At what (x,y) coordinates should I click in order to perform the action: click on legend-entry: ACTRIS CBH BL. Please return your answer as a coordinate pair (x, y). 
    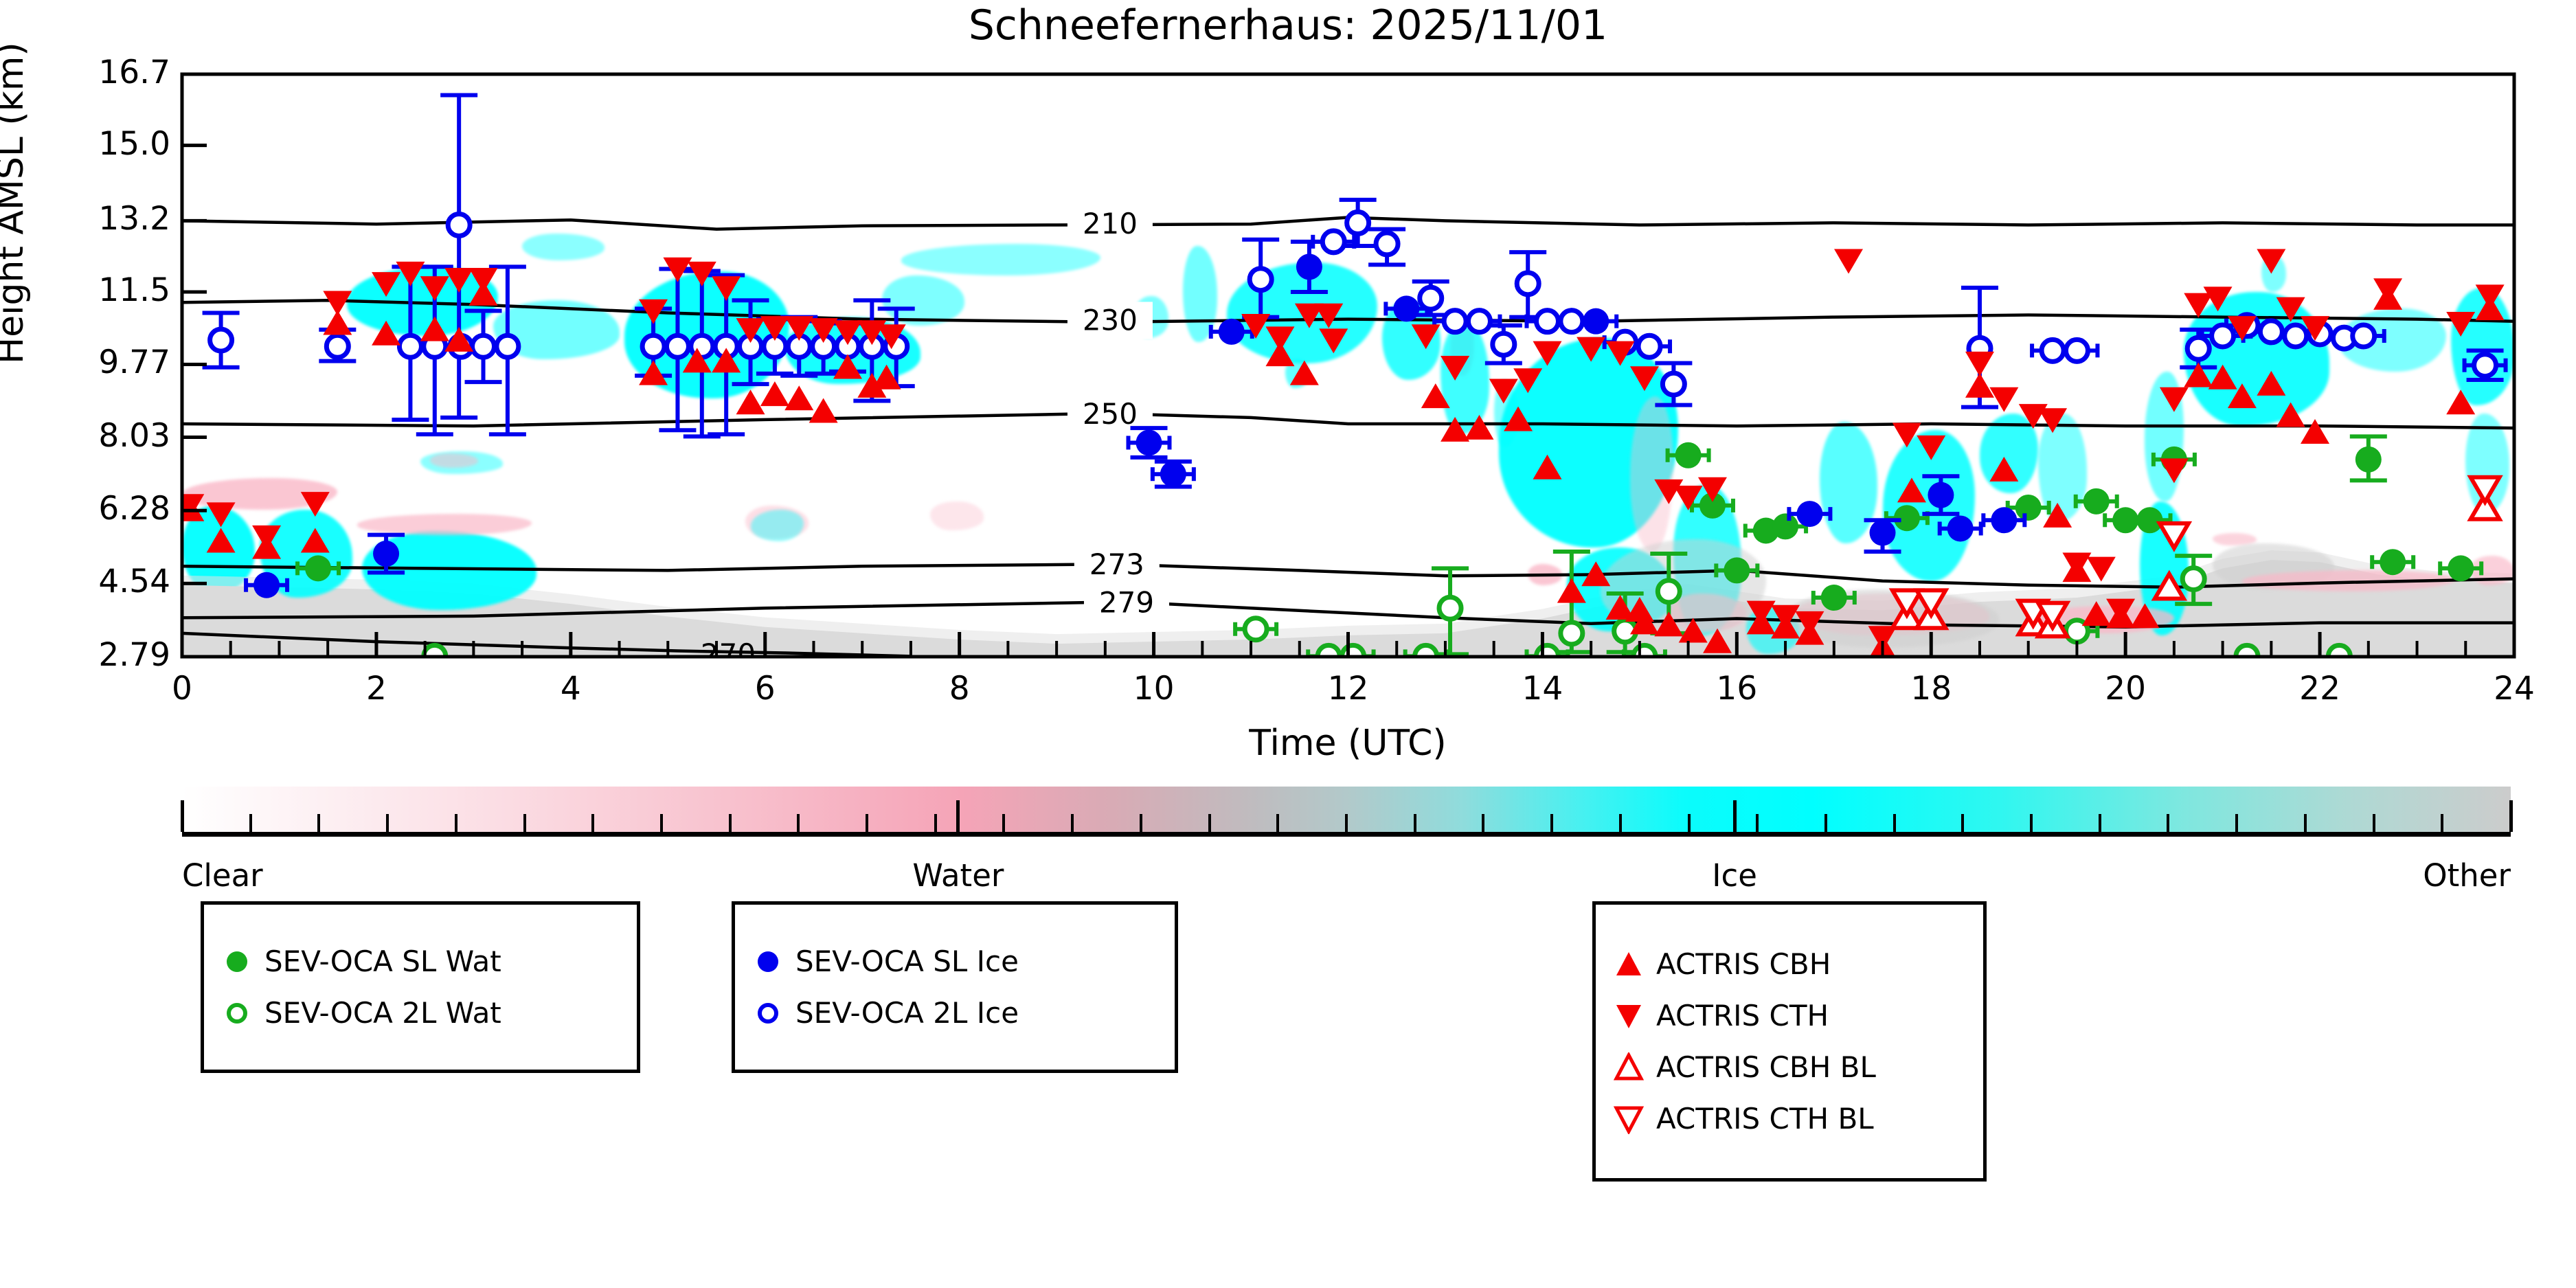
    Looking at the image, I should click on (1789, 1067).